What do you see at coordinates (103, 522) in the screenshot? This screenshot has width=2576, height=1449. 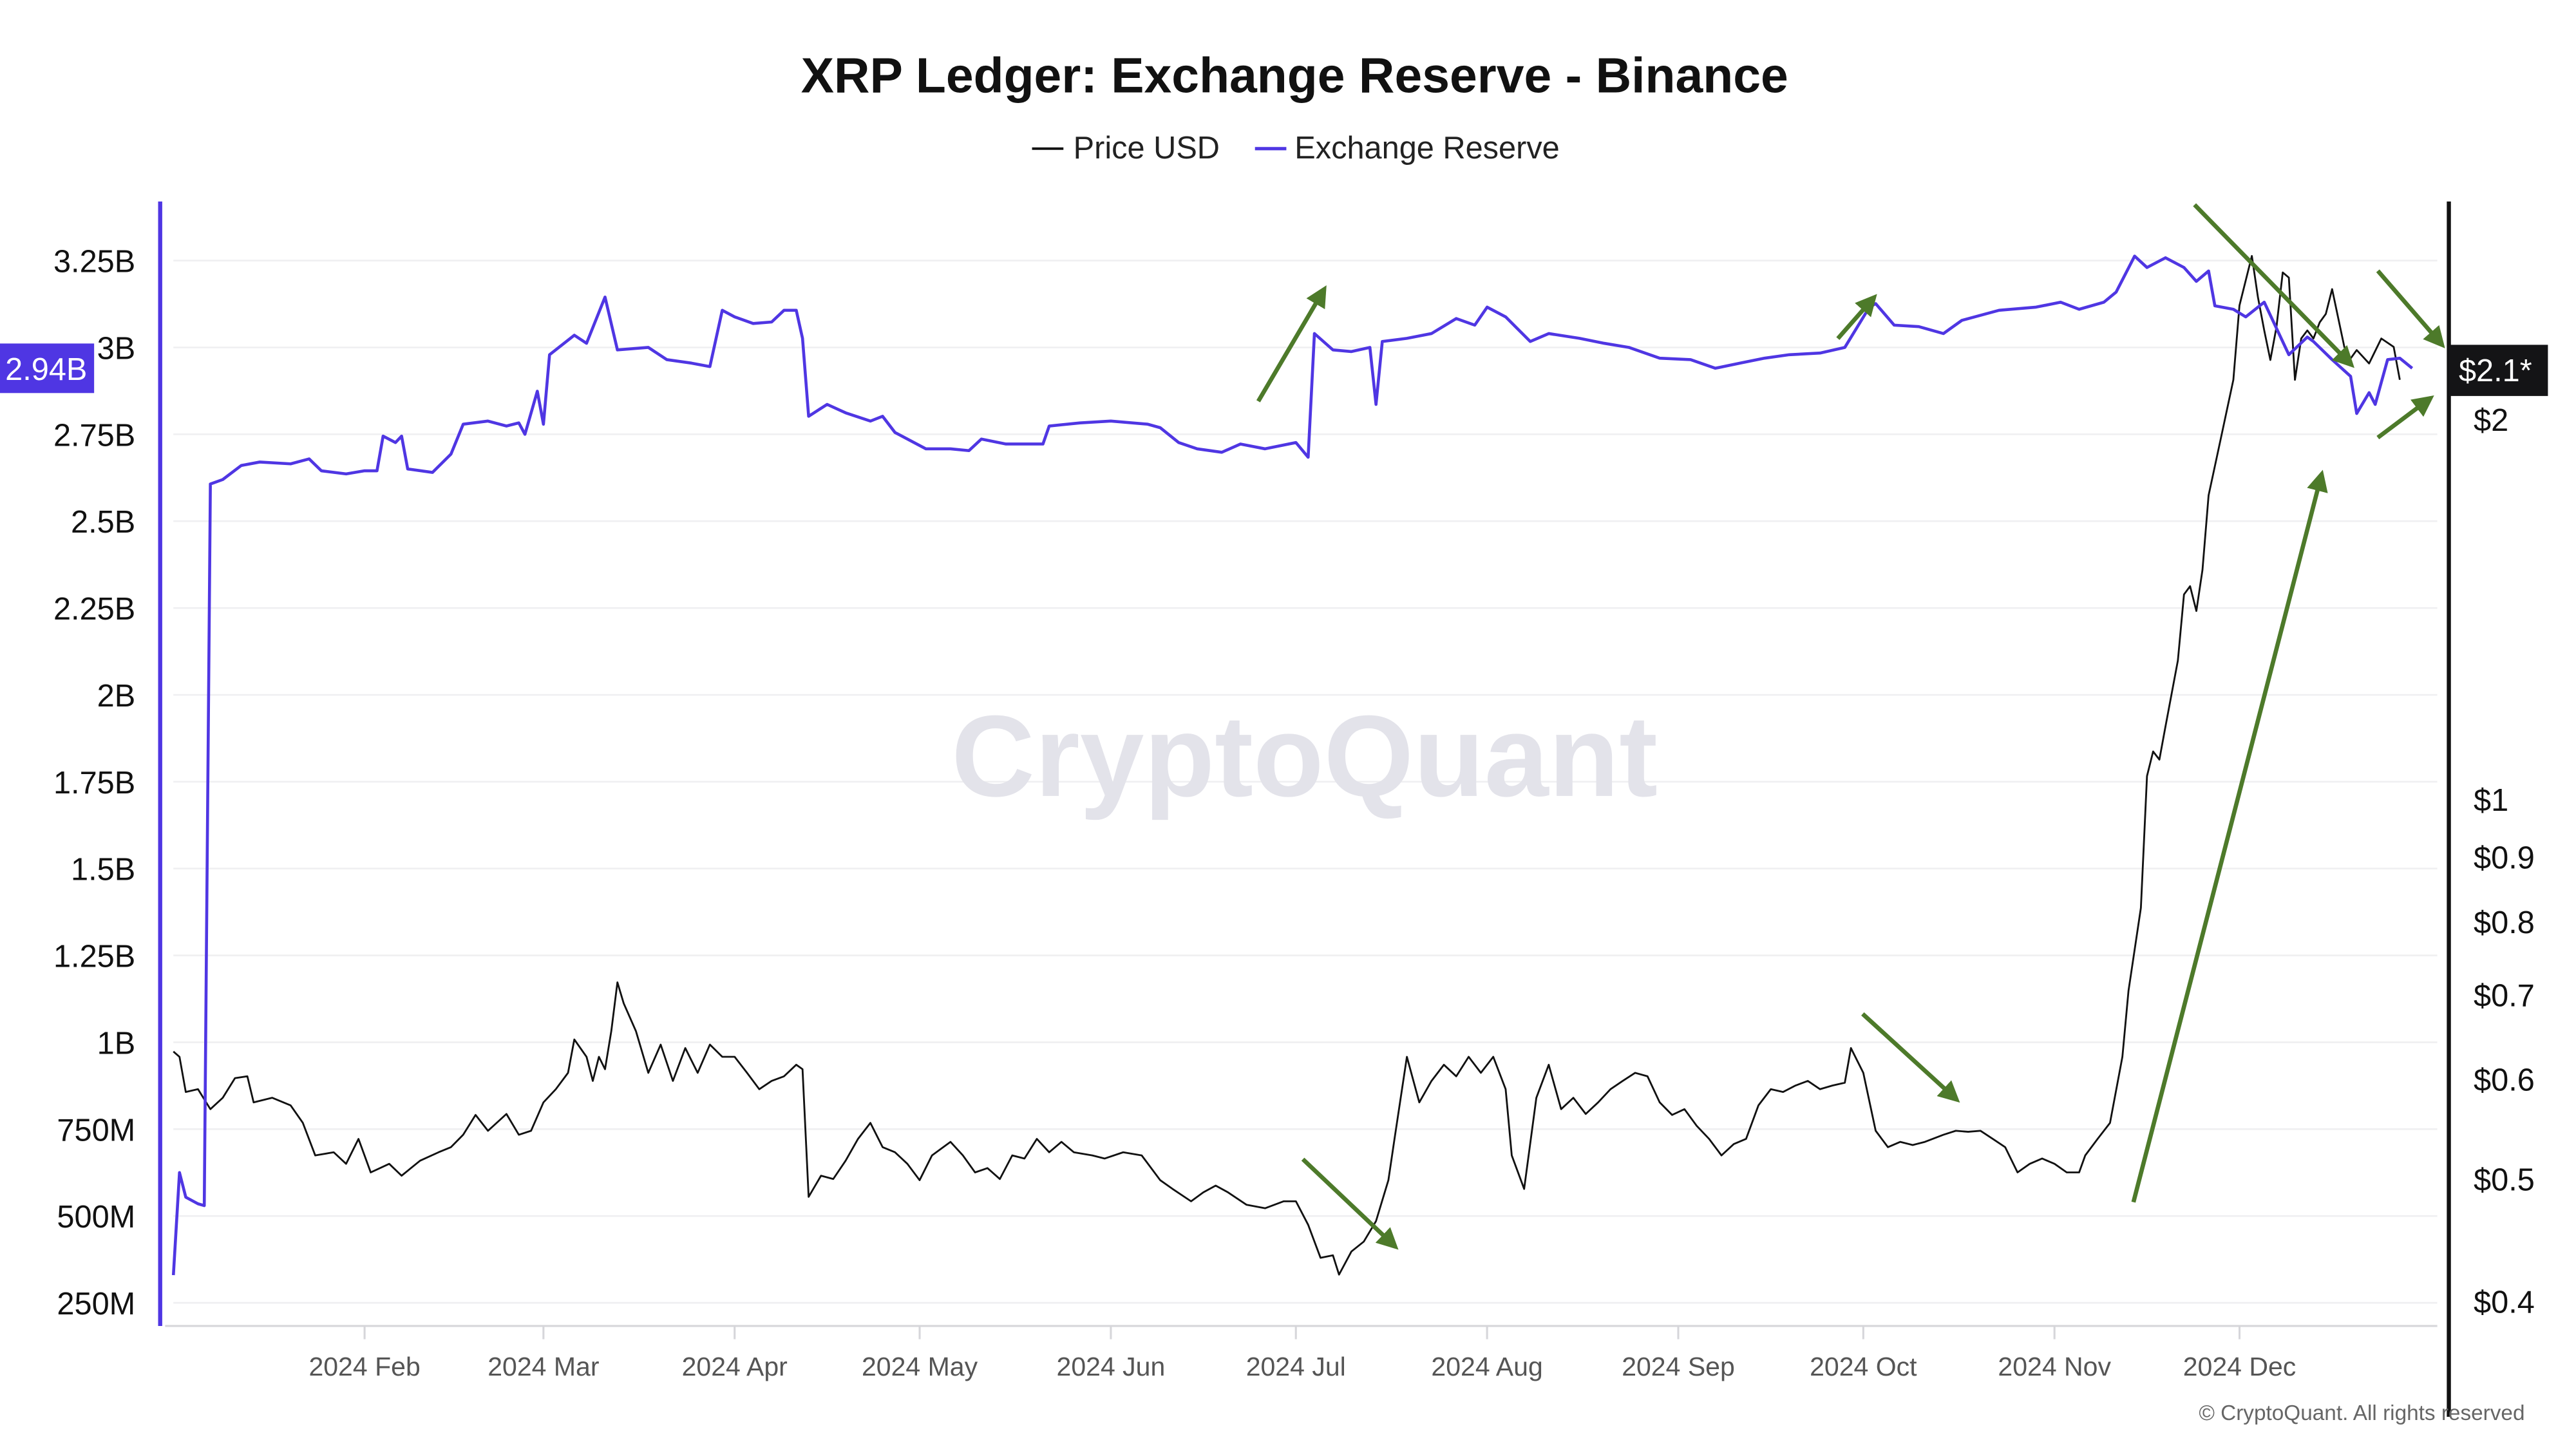 I see `y-left-tick-label: 2.5B` at bounding box center [103, 522].